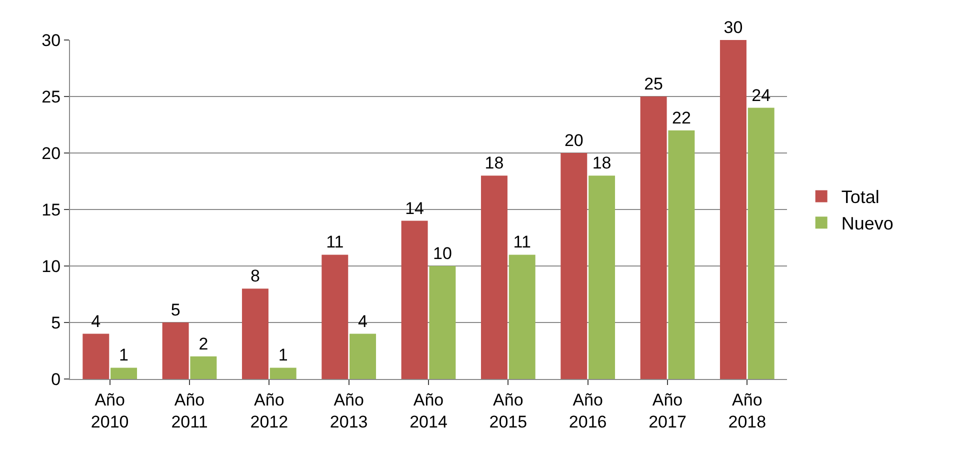 This screenshot has height=459, width=957. Describe the element at coordinates (109, 411) in the screenshot. I see `x-tick-label: Año 2010` at that location.